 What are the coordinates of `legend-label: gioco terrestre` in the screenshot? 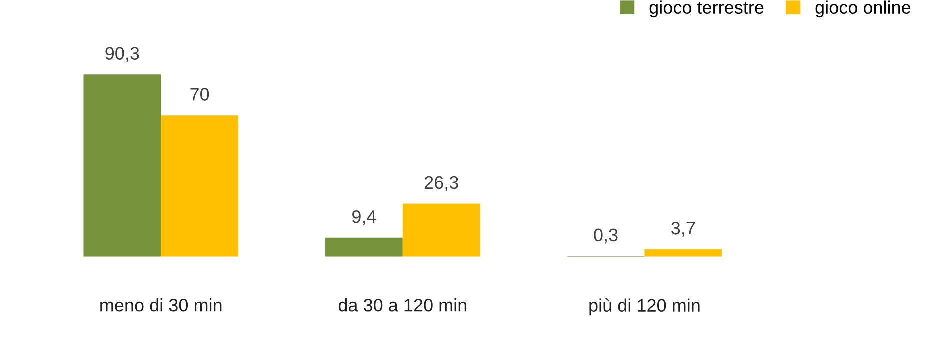 It's located at (707, 9).